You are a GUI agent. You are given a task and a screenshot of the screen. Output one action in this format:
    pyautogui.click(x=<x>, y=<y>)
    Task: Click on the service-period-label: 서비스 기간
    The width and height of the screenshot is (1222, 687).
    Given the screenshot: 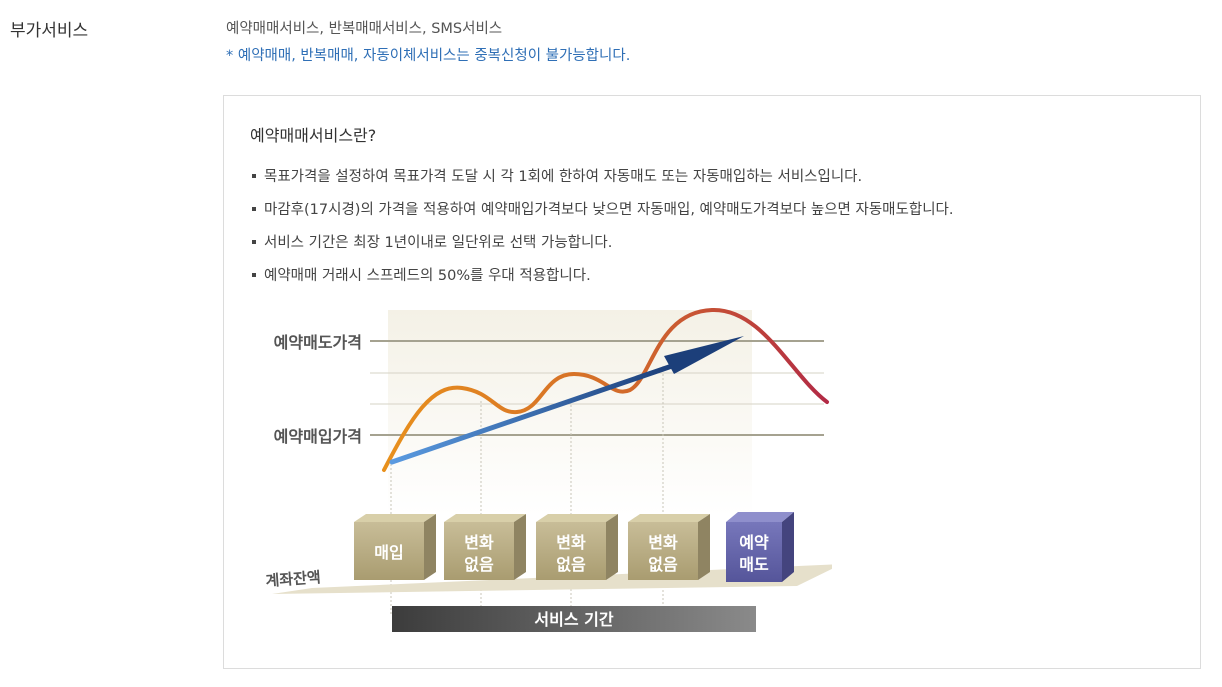 What is the action you would take?
    pyautogui.click(x=573, y=619)
    